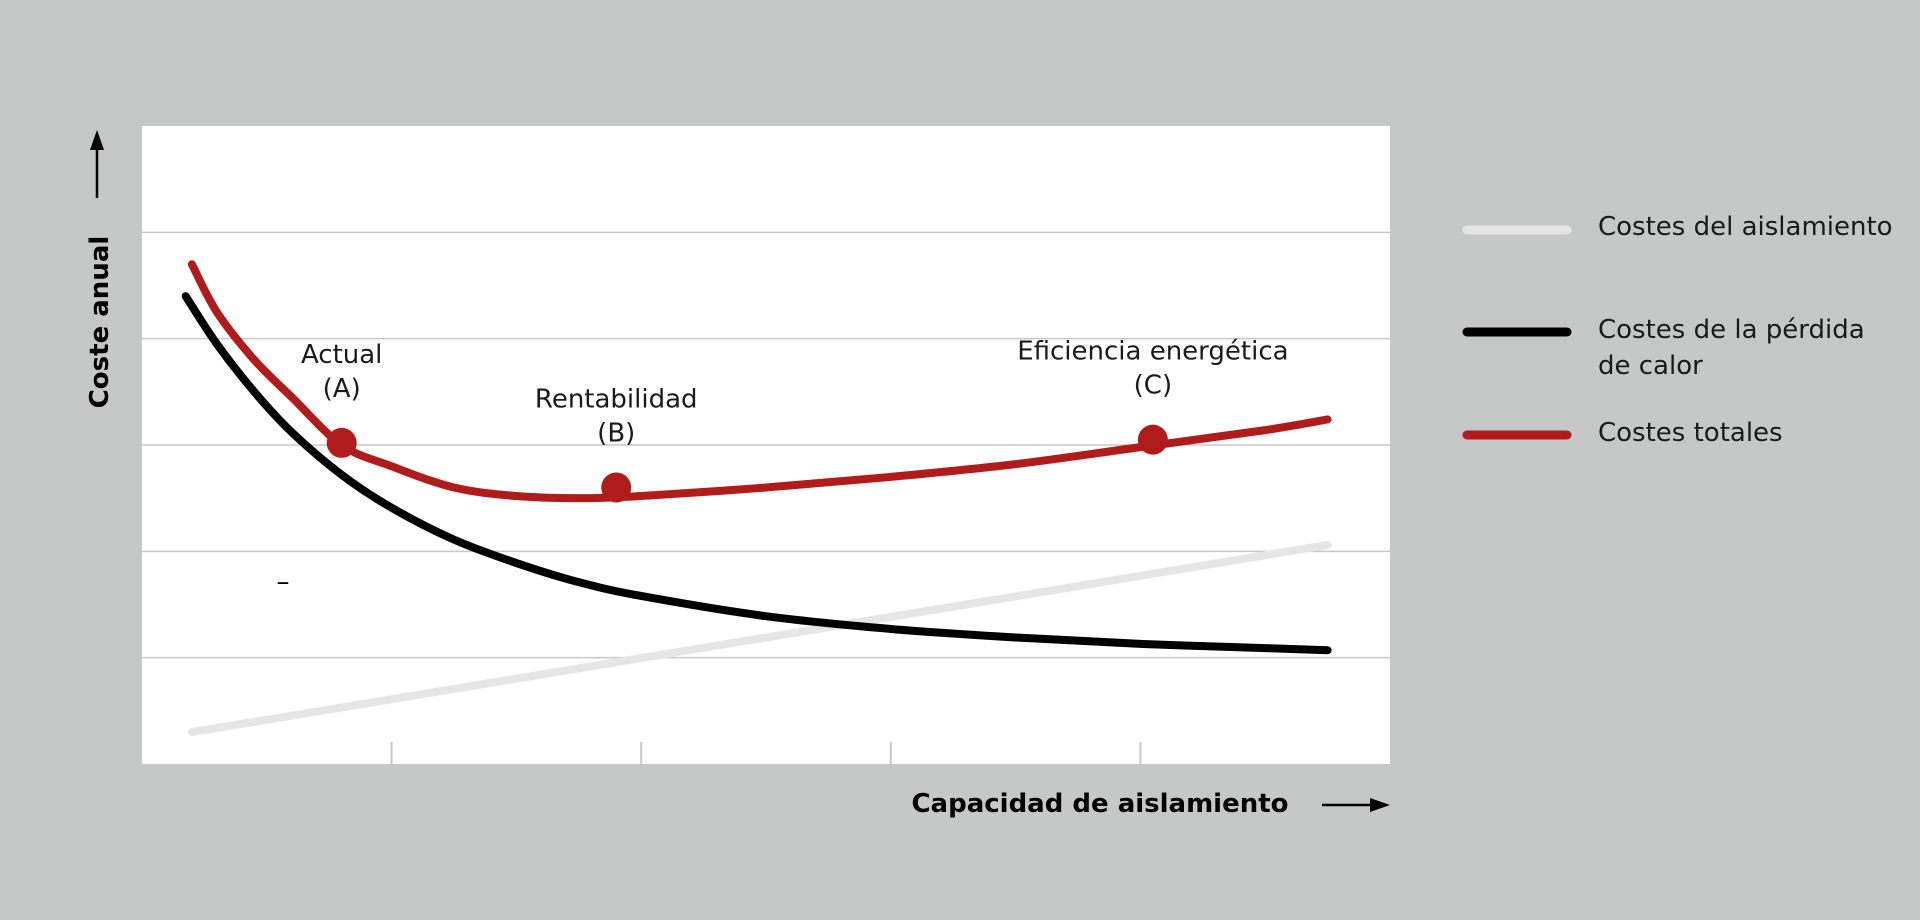 This screenshot has width=1920, height=920. Describe the element at coordinates (1745, 227) in the screenshot. I see `legend-label: Costes del aislamiento` at that location.